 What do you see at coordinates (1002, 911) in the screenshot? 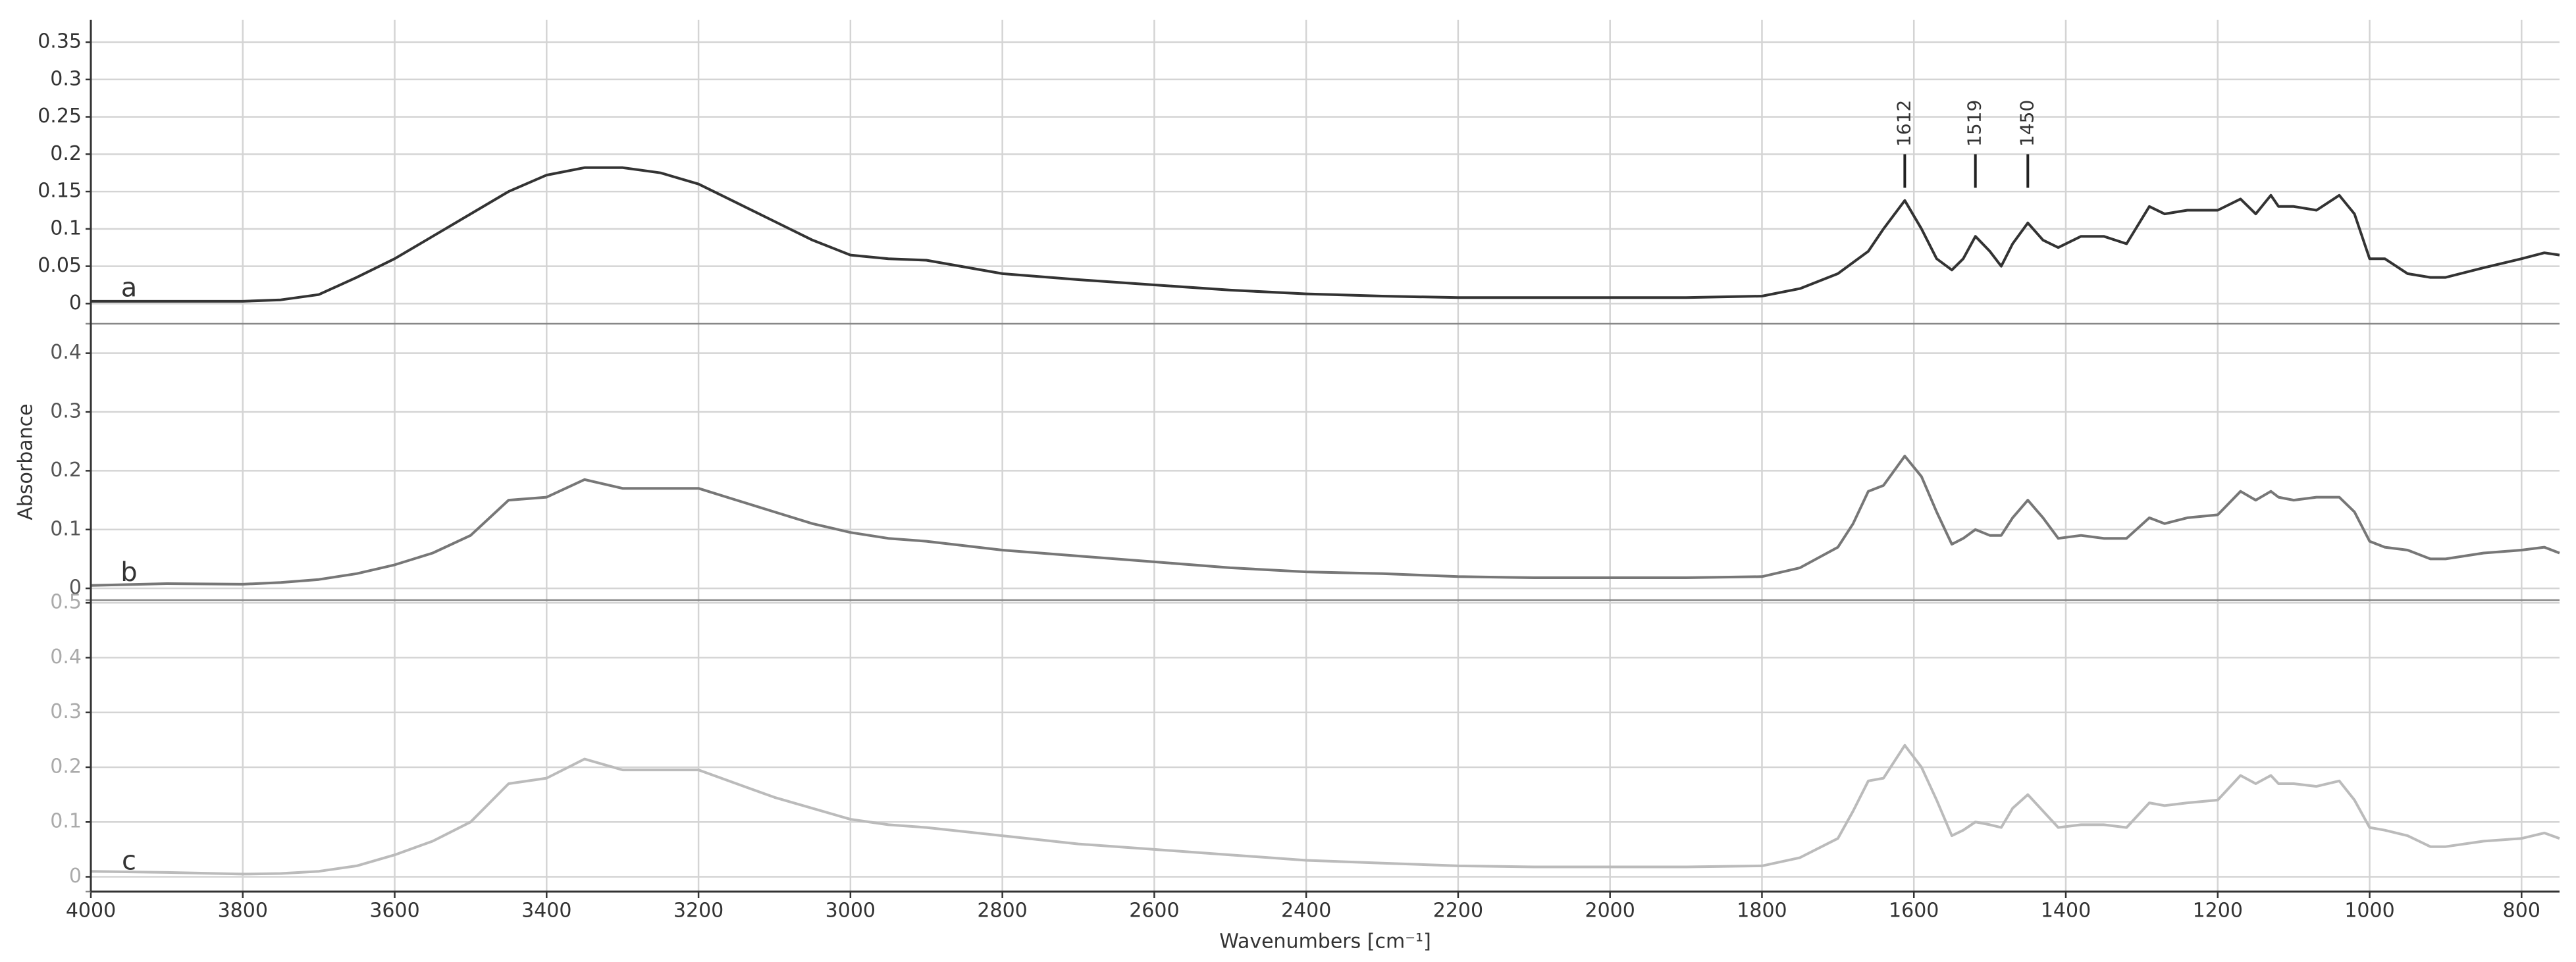
I see `x-tick-label: 2800` at bounding box center [1002, 911].